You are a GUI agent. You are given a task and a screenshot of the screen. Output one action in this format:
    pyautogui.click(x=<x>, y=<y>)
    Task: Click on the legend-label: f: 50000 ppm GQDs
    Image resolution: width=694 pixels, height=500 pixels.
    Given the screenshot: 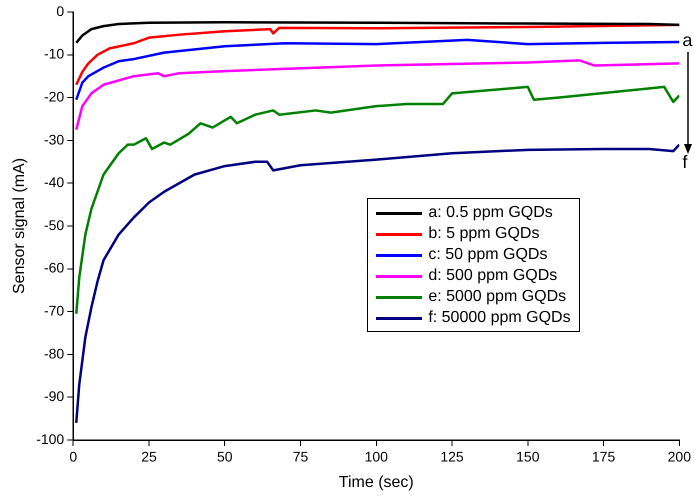 What is the action you would take?
    pyautogui.click(x=499, y=318)
    